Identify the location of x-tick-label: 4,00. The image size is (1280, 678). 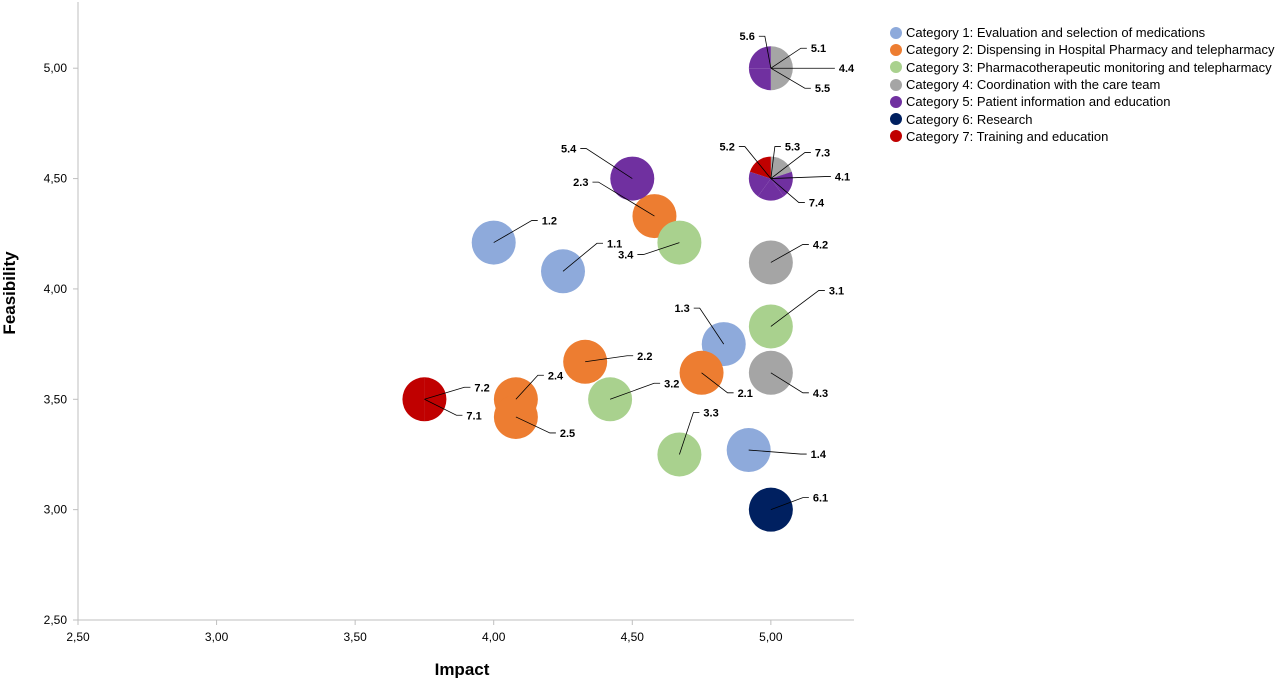
(494, 637).